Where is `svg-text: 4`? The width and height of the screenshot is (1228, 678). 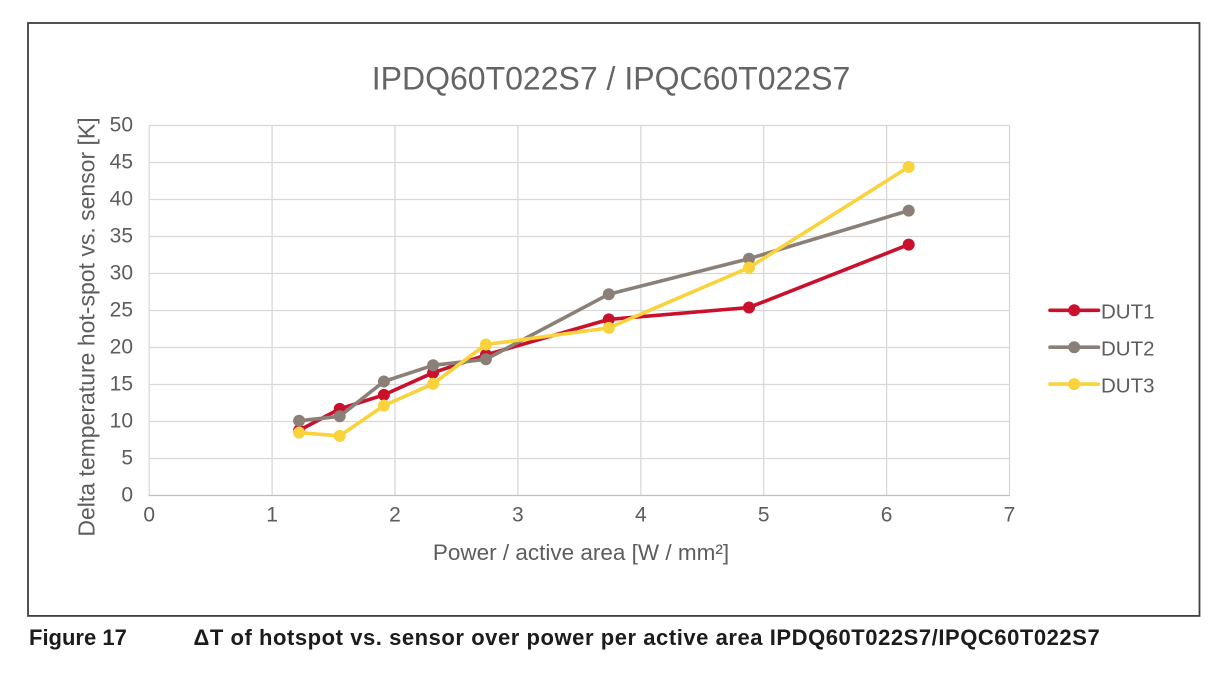
svg-text: 4 is located at coordinates (641, 515).